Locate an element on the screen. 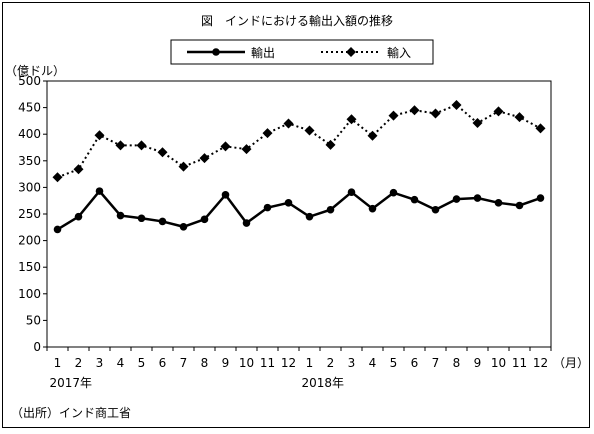 This screenshot has height=434, width=594. y-axis-label: （億ドル） is located at coordinates (35, 71).